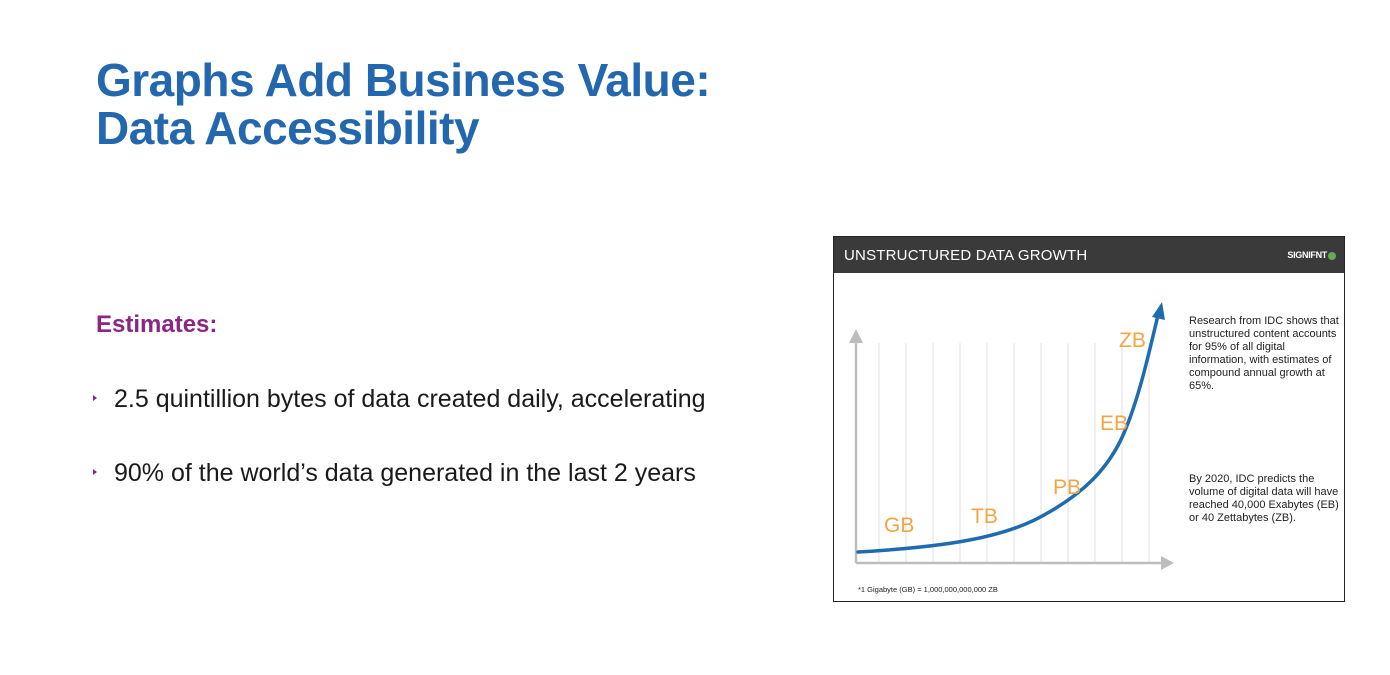 This screenshot has width=1390, height=675. I want to click on figure-header: UNSTRUCTURED DATA GROWTH SIGNIFNT, so click(1089, 255).